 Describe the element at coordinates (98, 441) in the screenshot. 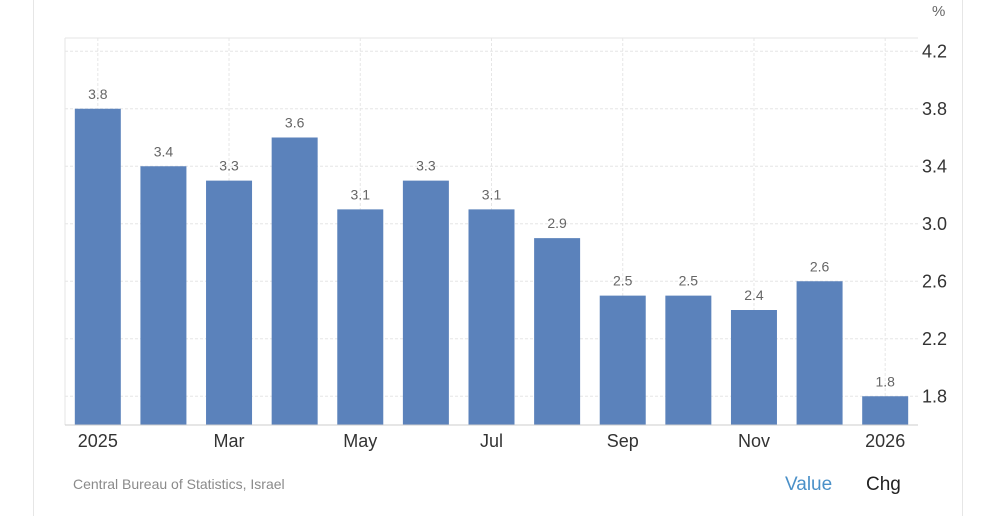

I see `x-tick-label: 2025` at that location.